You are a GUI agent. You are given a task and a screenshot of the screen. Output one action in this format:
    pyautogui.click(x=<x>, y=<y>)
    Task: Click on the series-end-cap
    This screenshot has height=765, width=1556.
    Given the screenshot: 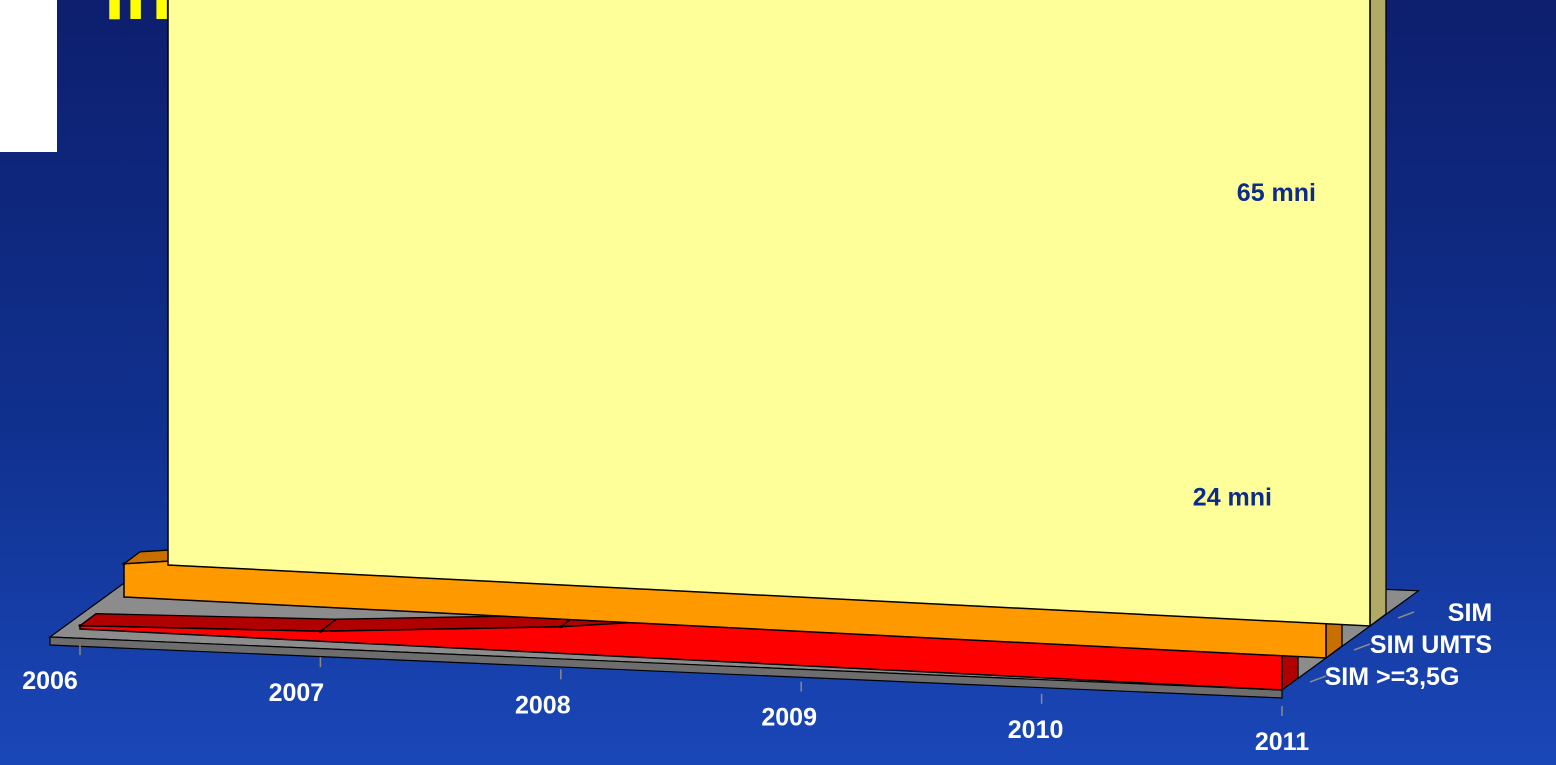 What is the action you would take?
    pyautogui.click(x=1378, y=314)
    